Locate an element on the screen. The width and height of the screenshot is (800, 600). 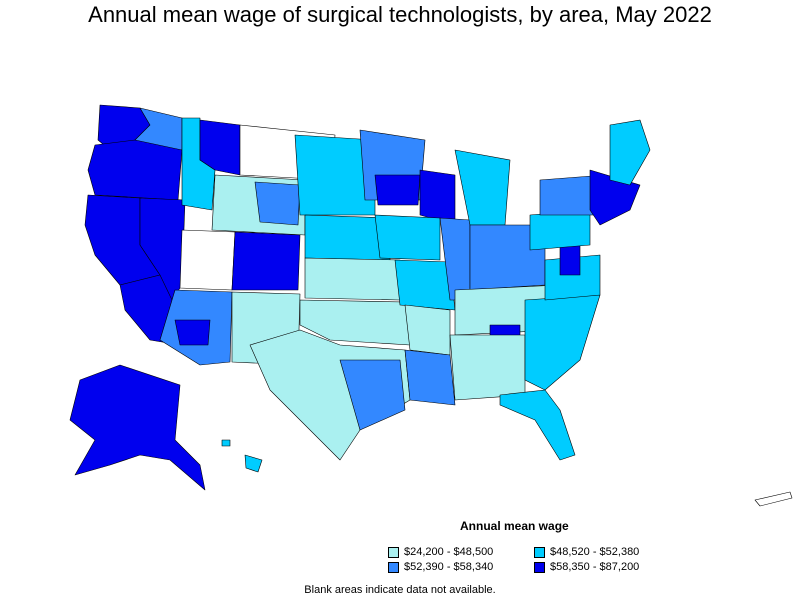
region-minnesota-metro is located at coordinates (397, 190).